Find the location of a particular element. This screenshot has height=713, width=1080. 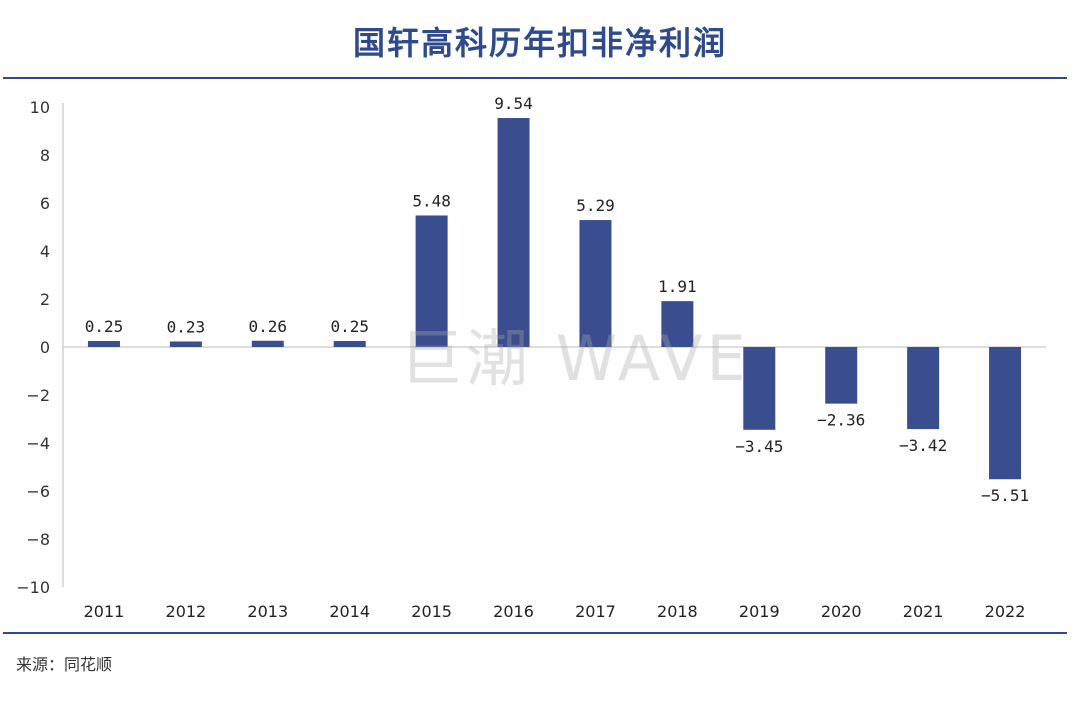

data-label: −3.42 is located at coordinates (923, 445).